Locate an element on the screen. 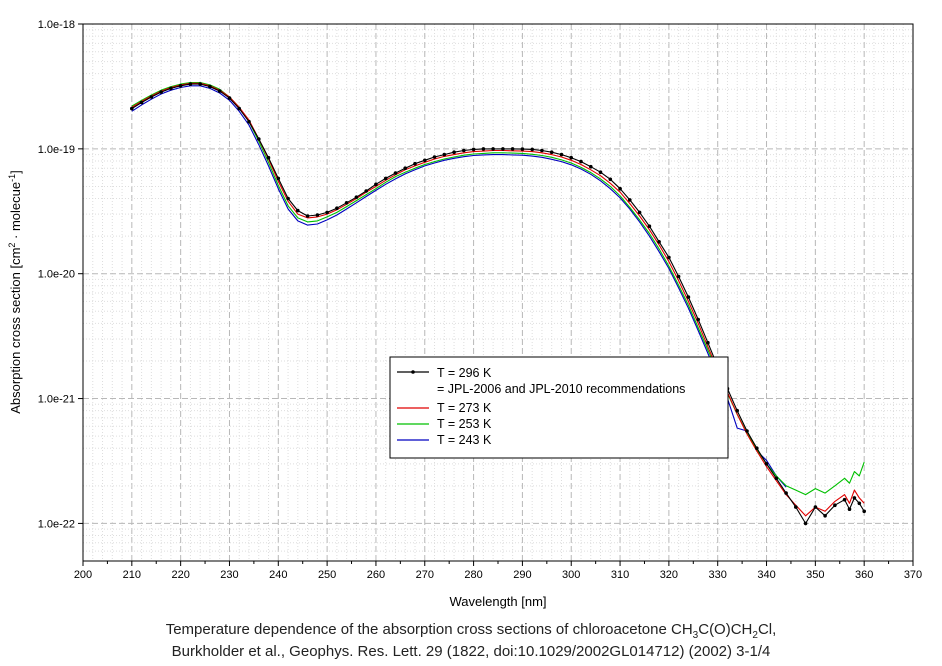  x-tick-label: 310 is located at coordinates (620, 575).